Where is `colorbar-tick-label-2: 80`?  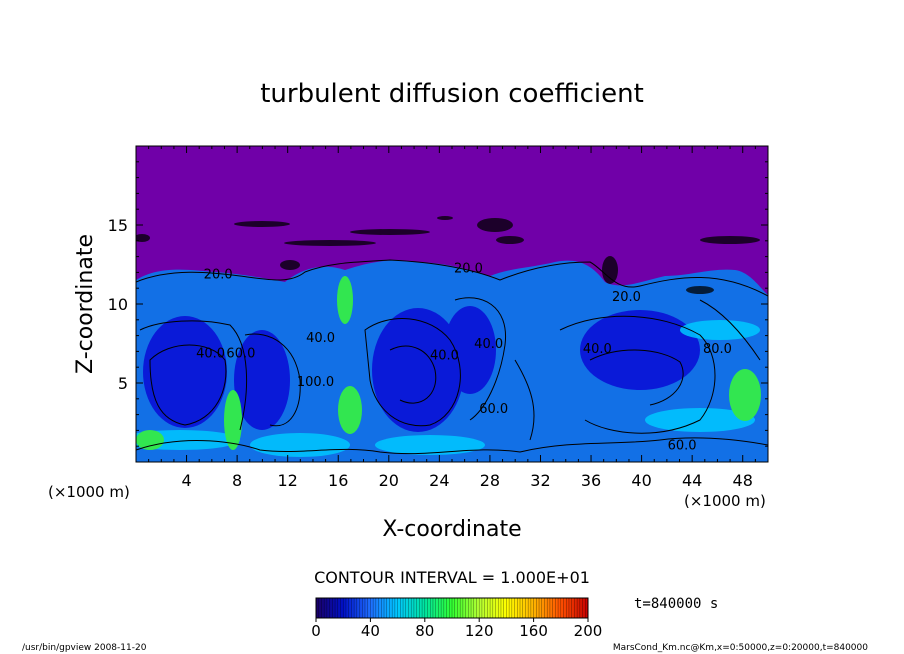
colorbar-tick-label-2: 80 is located at coordinates (424, 631).